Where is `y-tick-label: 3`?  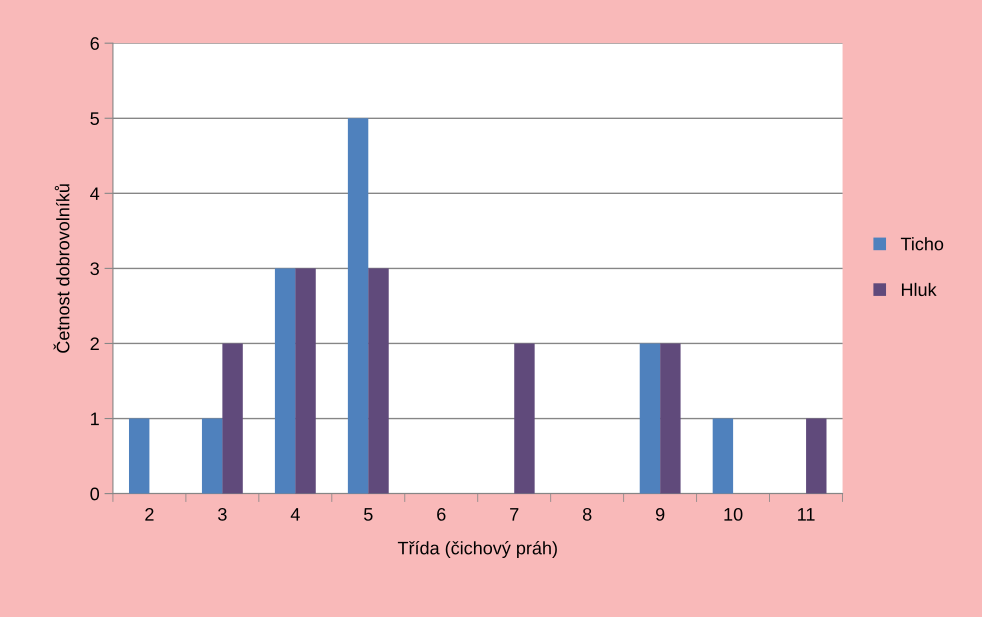 y-tick-label: 3 is located at coordinates (94, 269).